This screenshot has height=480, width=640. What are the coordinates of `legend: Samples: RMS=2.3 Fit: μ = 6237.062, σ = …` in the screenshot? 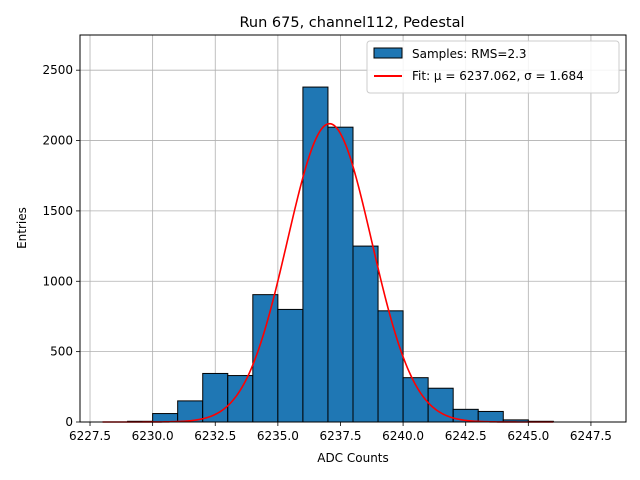 It's located at (493, 67).